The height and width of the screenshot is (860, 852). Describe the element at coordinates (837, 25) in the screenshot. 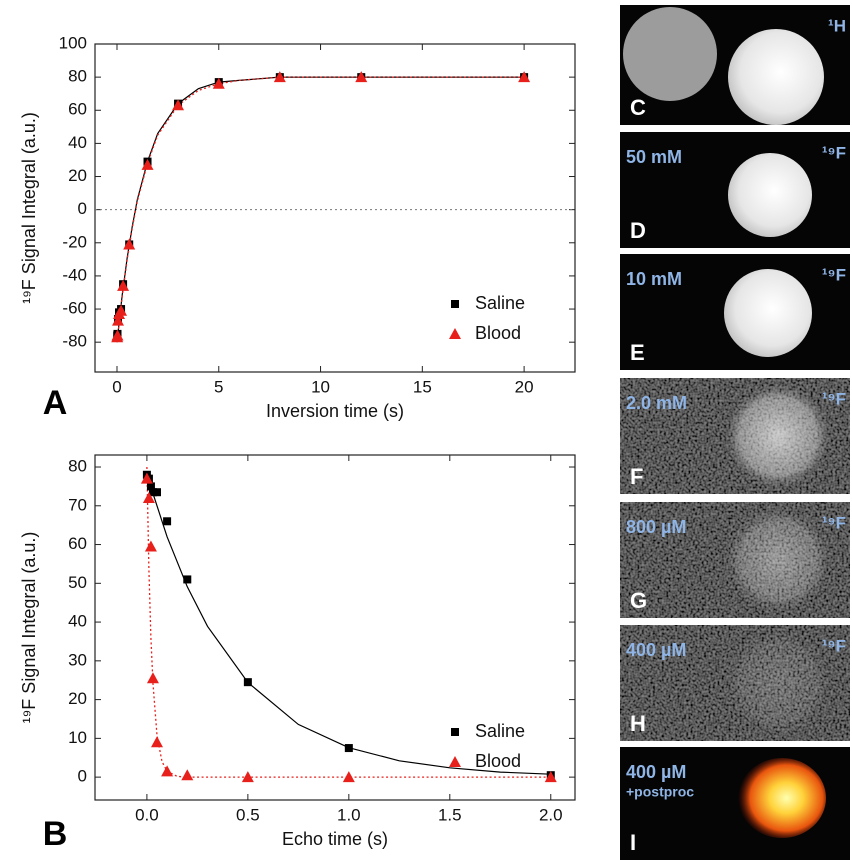

I see `nucleus: ¹H` at that location.